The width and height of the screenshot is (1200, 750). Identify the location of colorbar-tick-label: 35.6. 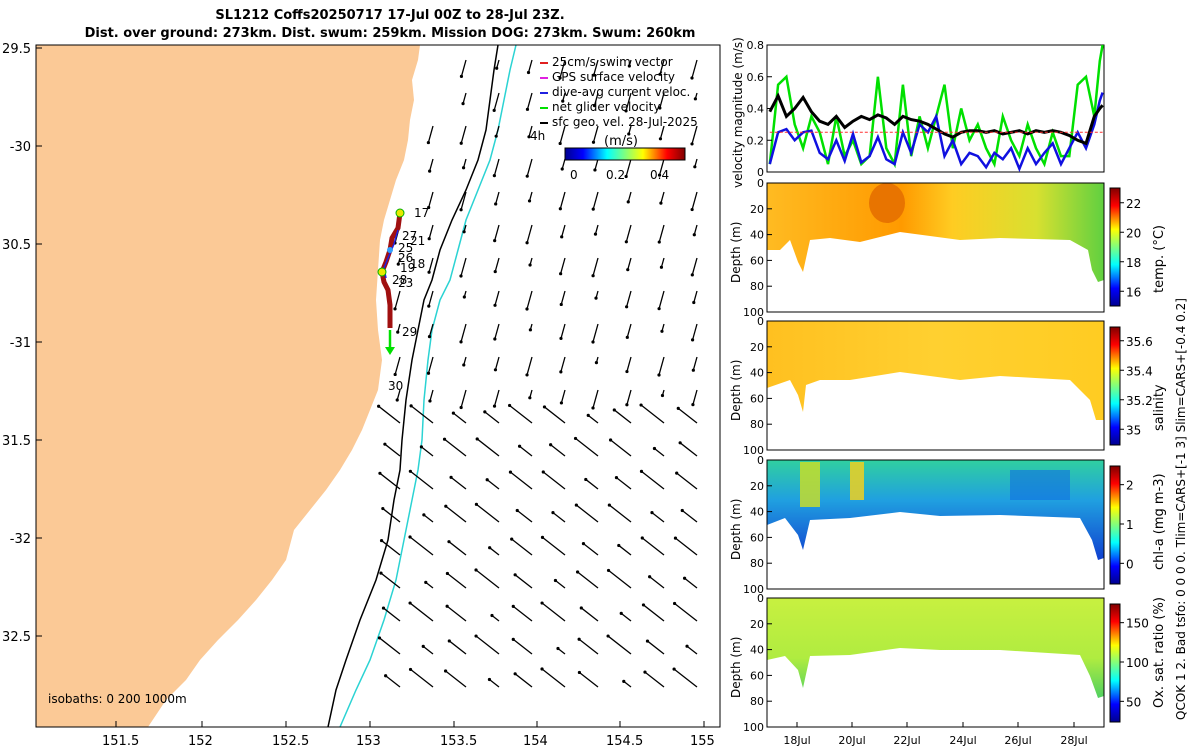
(1139, 342).